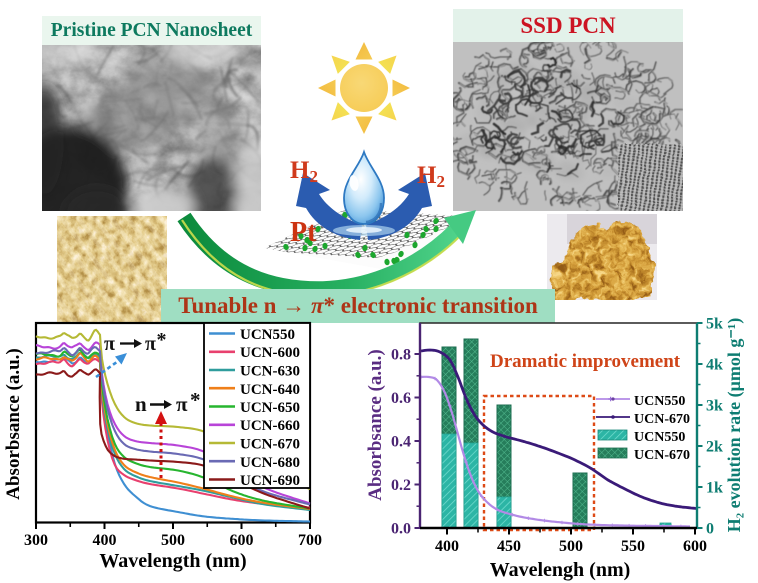  Describe the element at coordinates (270, 353) in the screenshot. I see `svg-text: UCN-600` at that location.